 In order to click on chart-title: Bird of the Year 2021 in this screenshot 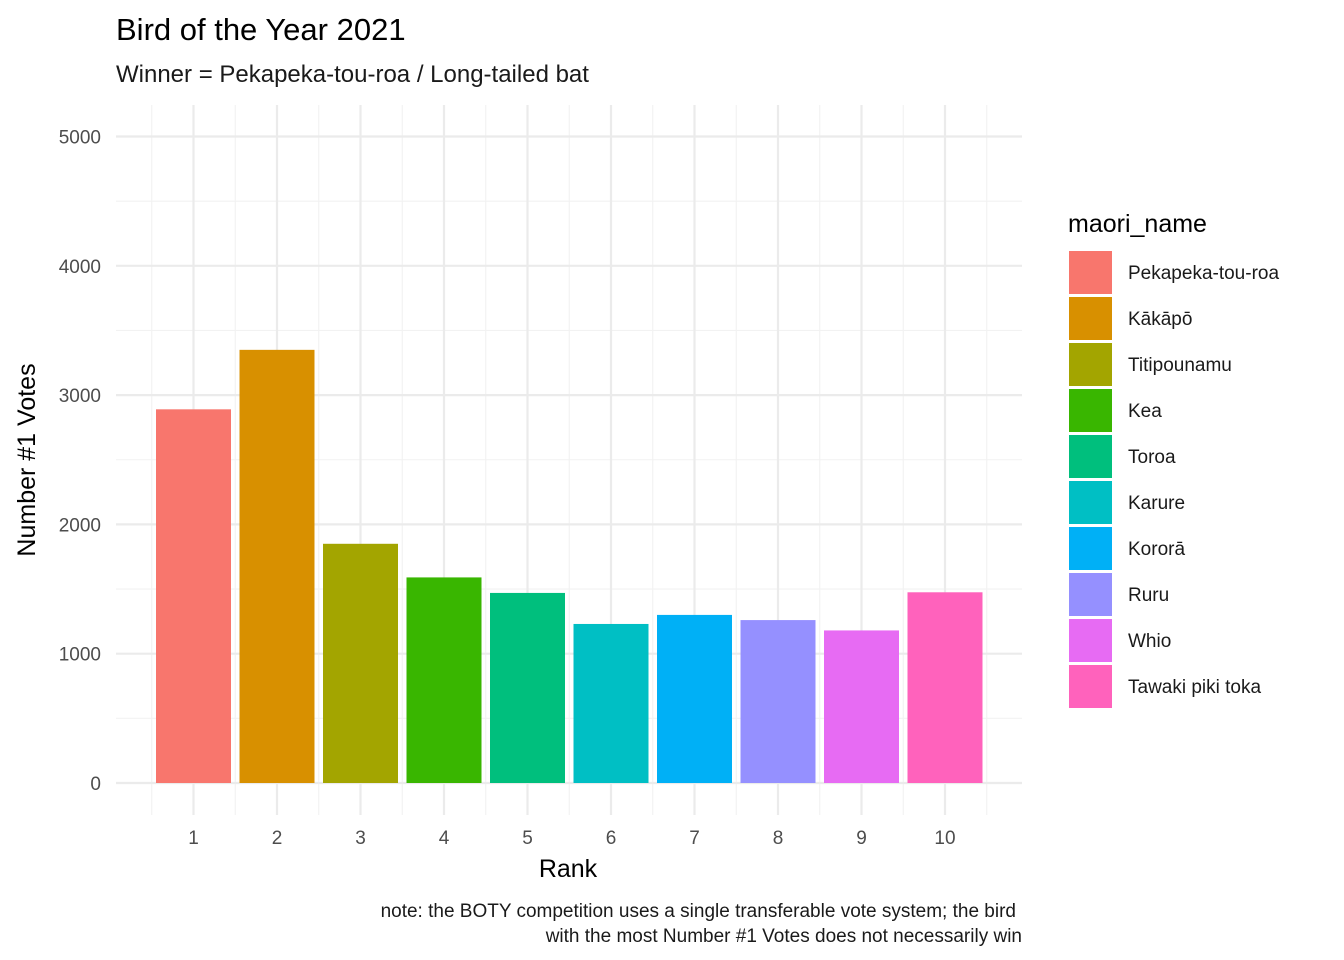, I will do `click(261, 29)`.